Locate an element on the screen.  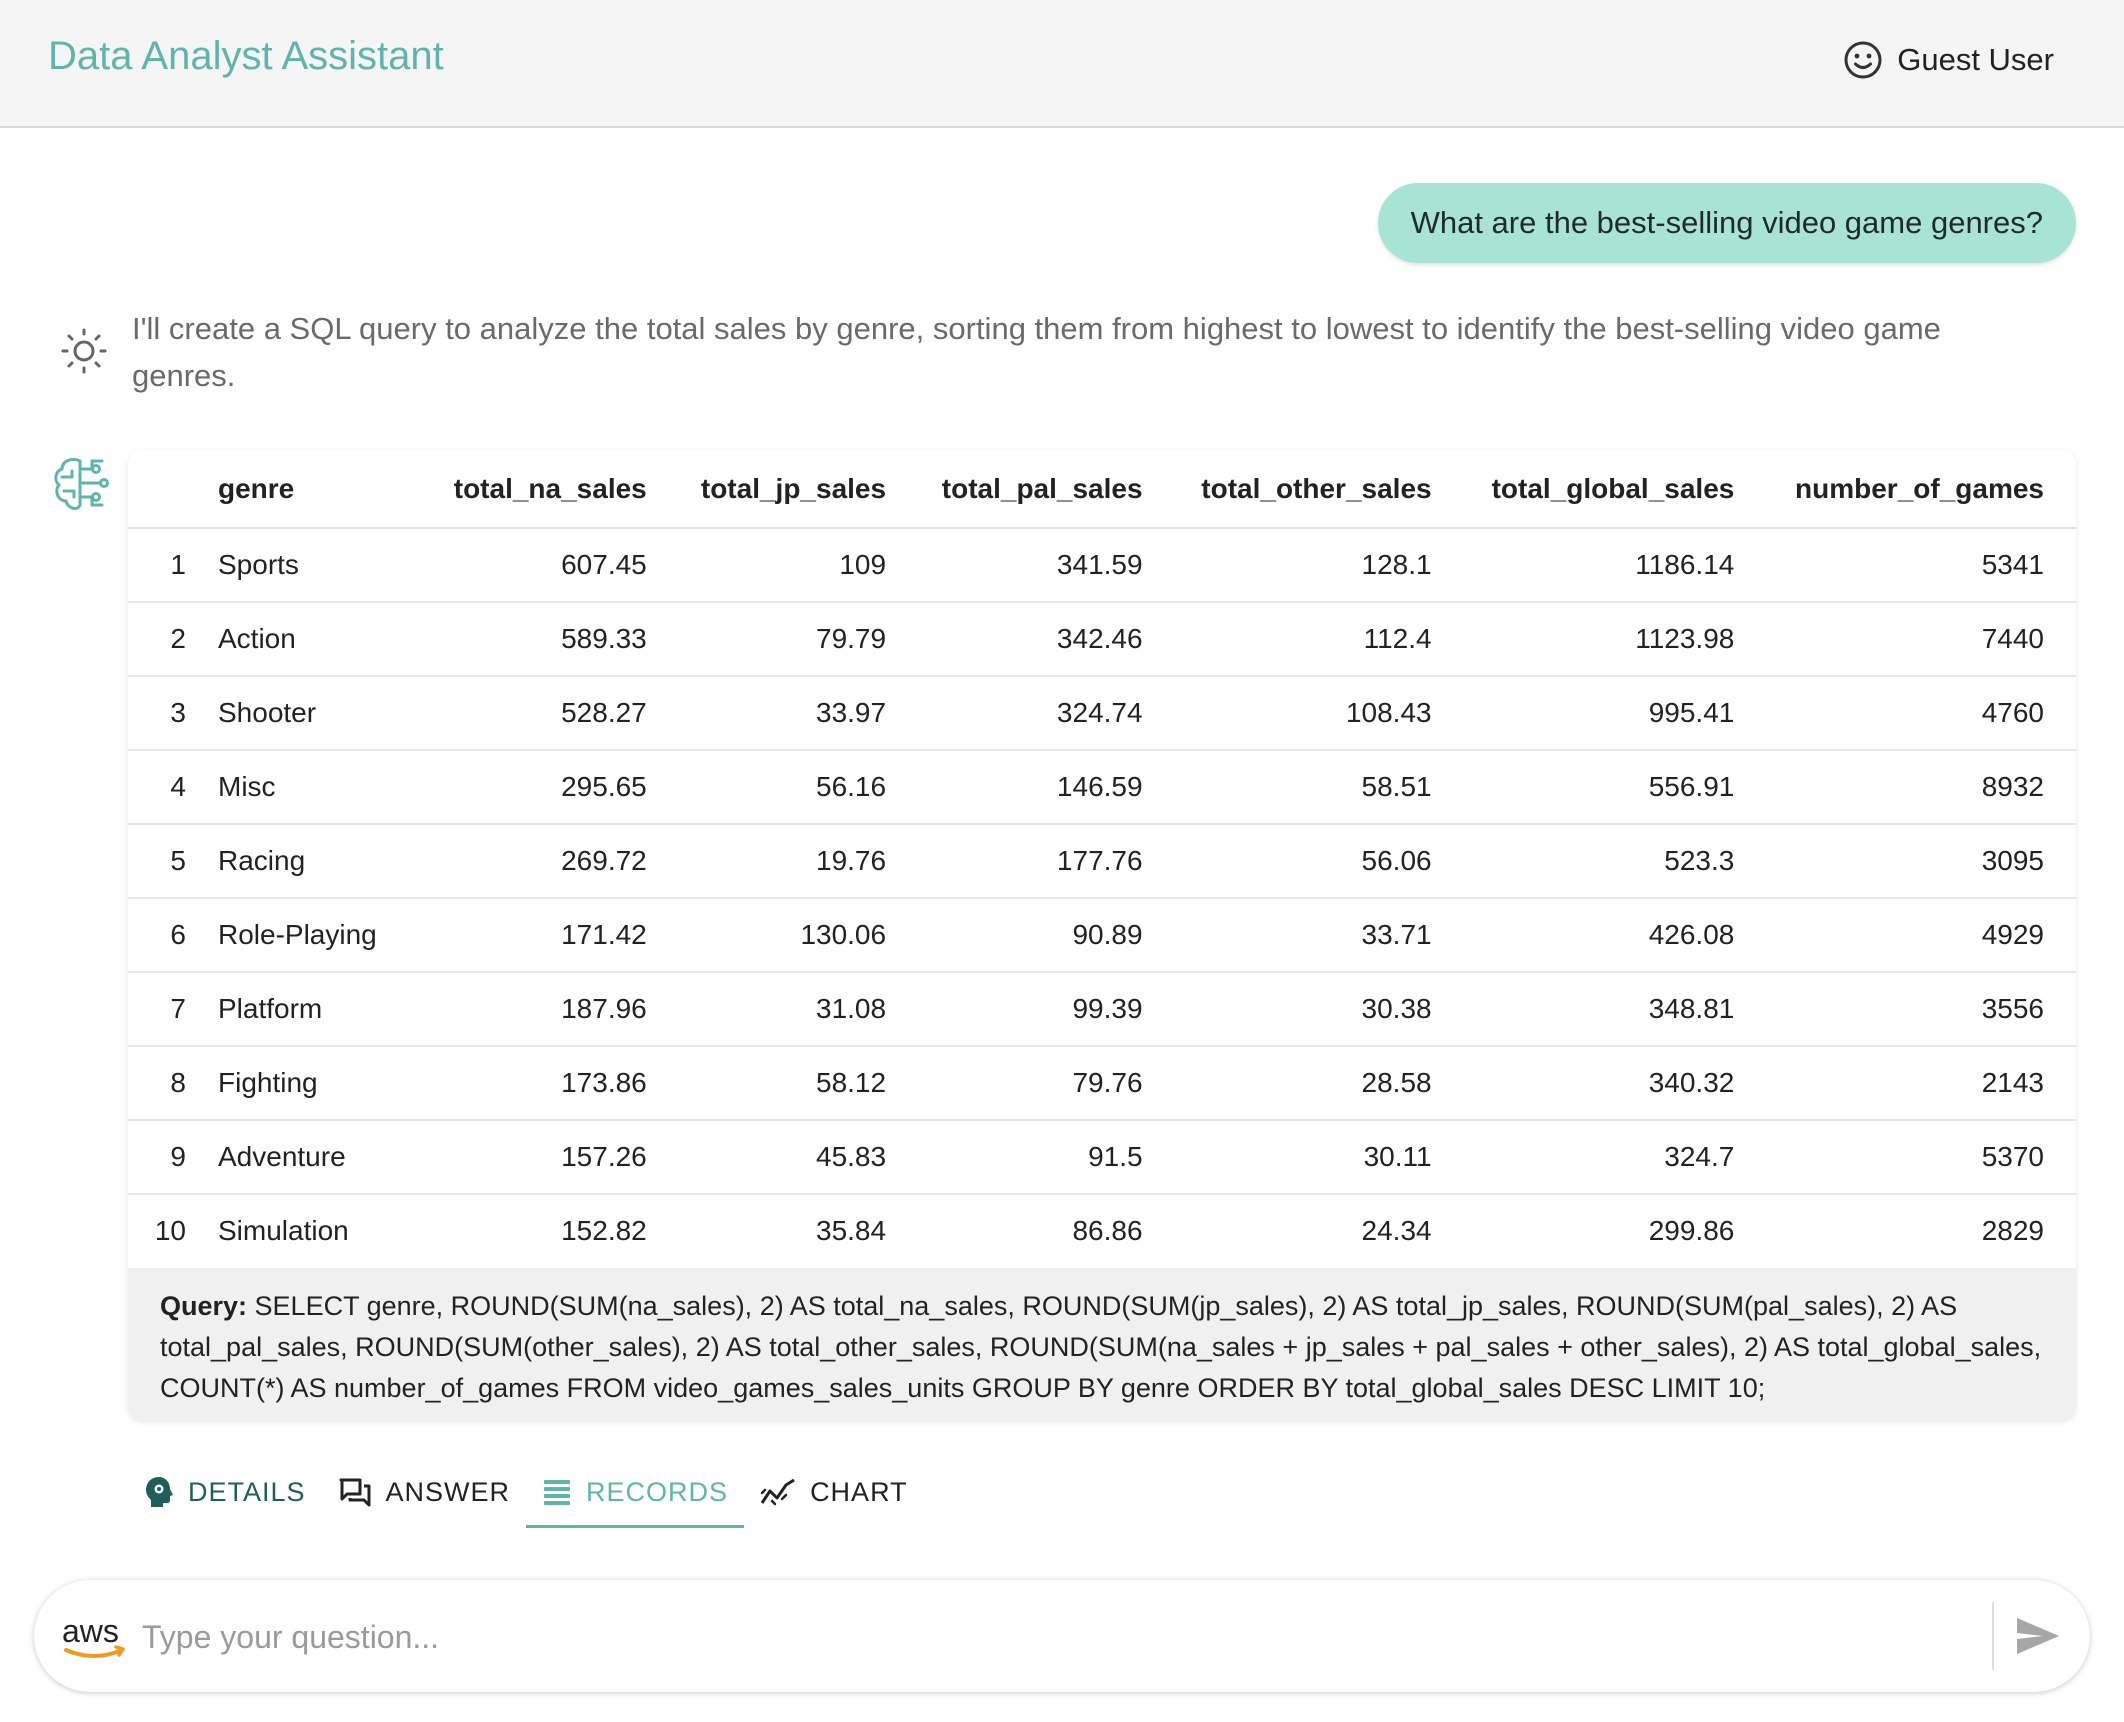
column-header-total-jp-sales: total_jp_sales is located at coordinates (798, 489).